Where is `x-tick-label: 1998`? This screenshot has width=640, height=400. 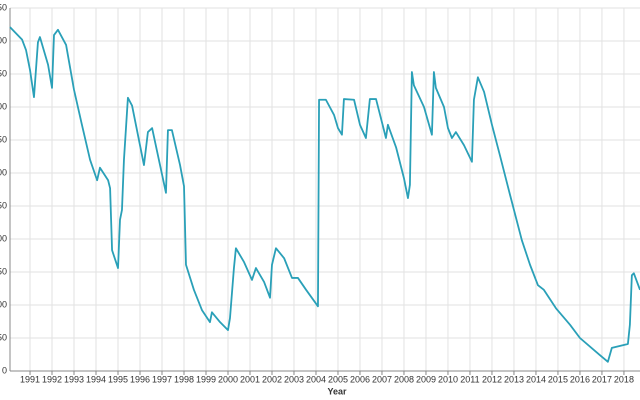
x-tick-label: 1998 is located at coordinates (184, 379).